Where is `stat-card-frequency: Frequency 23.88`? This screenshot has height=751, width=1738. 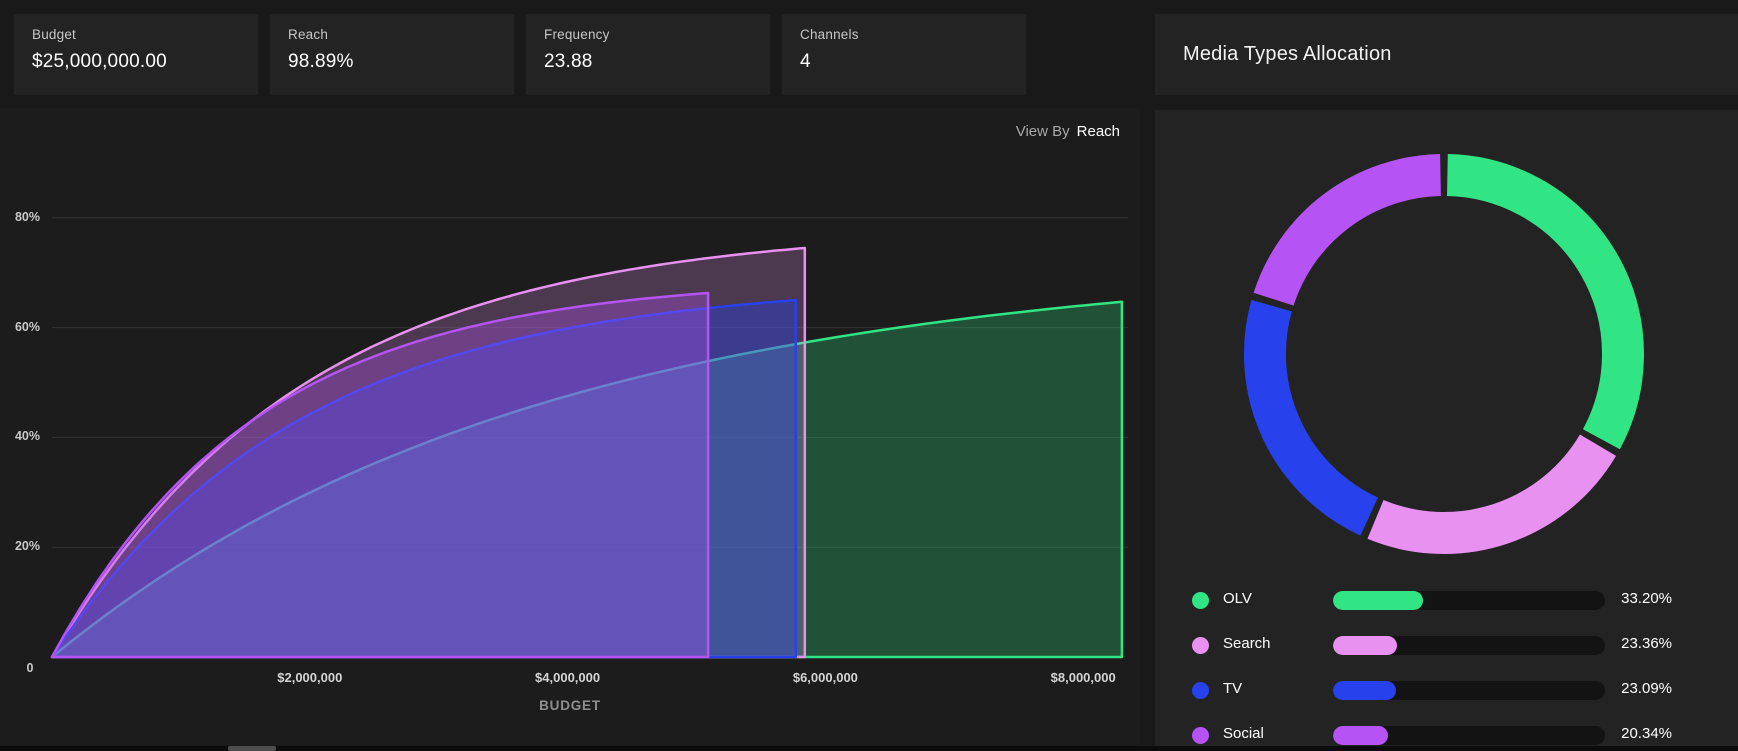
stat-card-frequency: Frequency 23.88 is located at coordinates (648, 54).